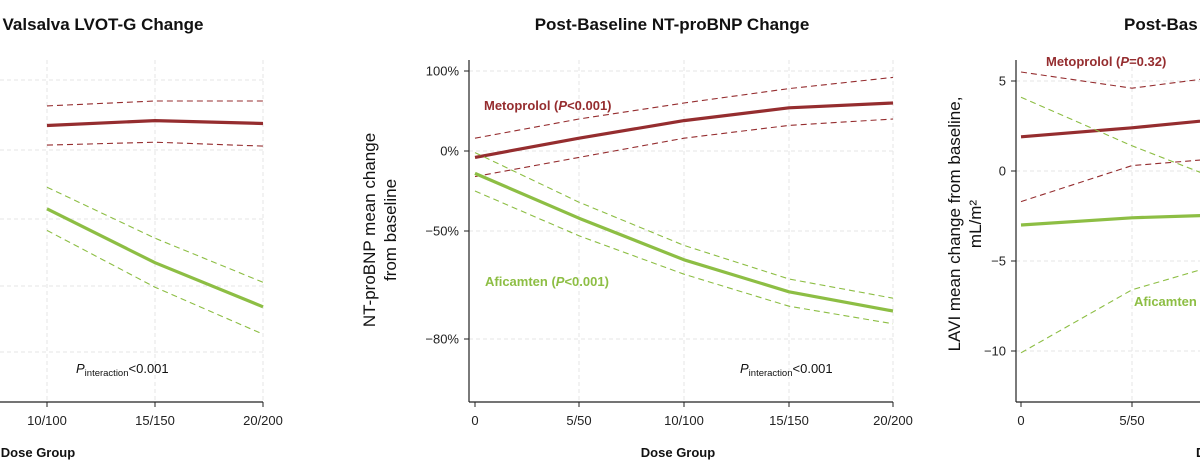 This screenshot has width=1200, height=476. Describe the element at coordinates (954, 224) in the screenshot. I see `y-axis-label-line: LAVI mean change from baseline,` at that location.